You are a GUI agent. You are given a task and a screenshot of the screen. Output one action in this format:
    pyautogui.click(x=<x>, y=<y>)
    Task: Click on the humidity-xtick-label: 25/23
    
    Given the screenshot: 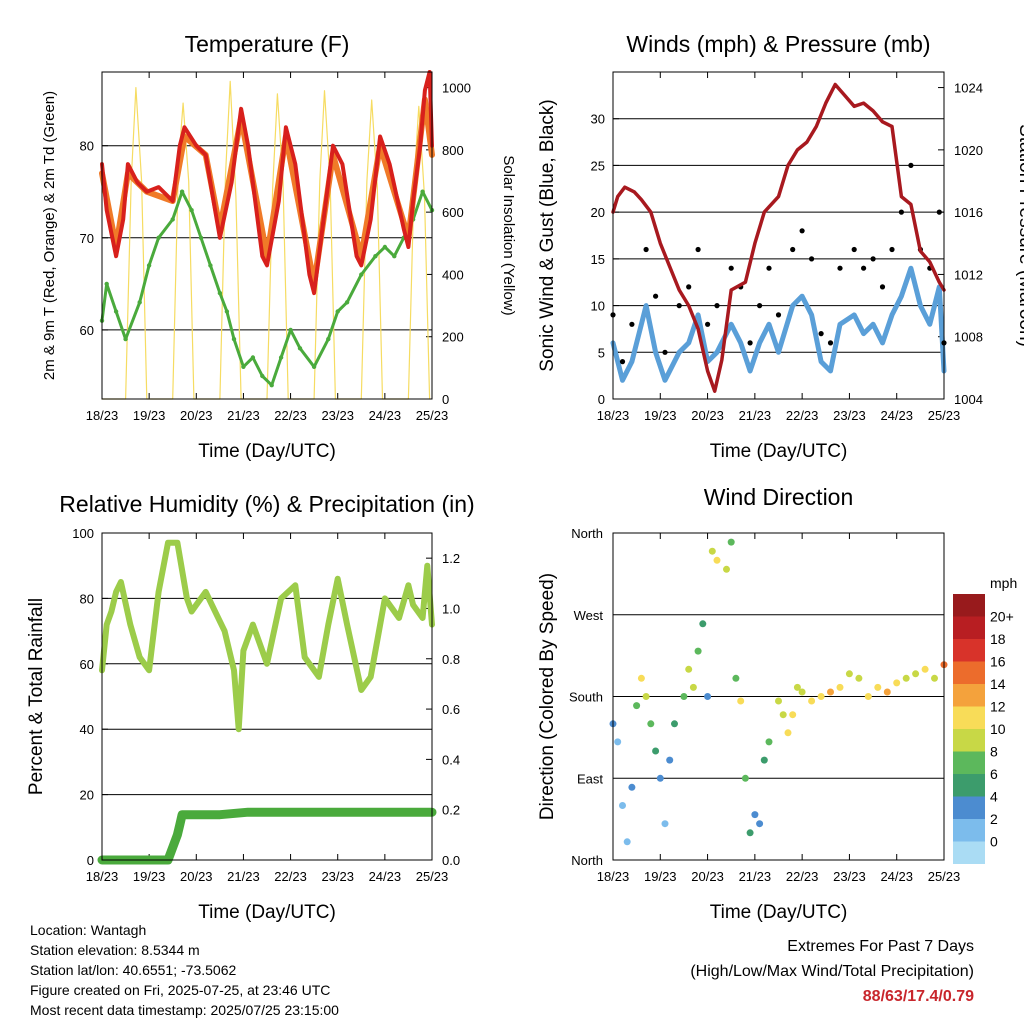 What is the action you would take?
    pyautogui.click(x=432, y=876)
    